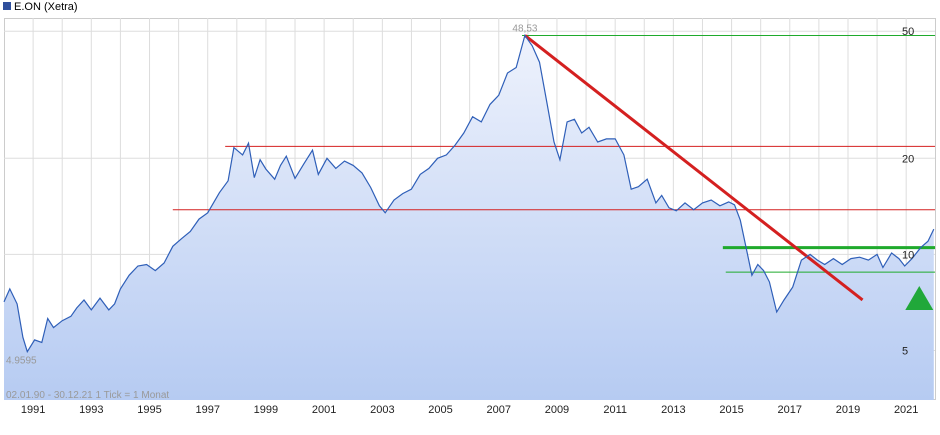 This screenshot has height=435, width=940. I want to click on x-tick-label: 2019, so click(848, 410).